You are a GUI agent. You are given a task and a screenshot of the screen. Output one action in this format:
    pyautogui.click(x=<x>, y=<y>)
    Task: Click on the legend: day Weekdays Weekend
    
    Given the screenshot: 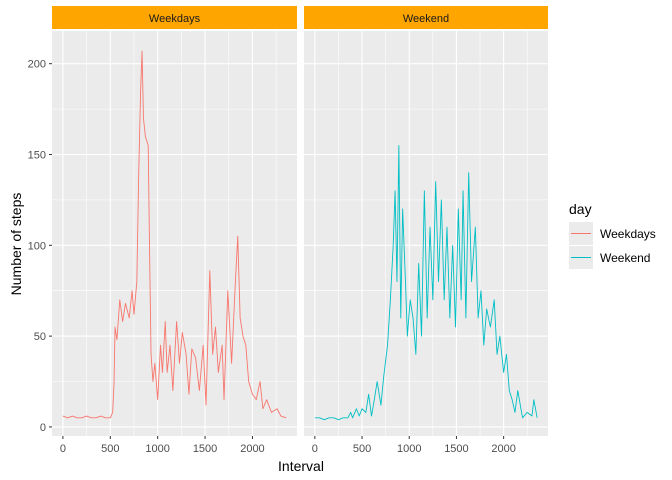 What is the action you would take?
    pyautogui.click(x=612, y=235)
    